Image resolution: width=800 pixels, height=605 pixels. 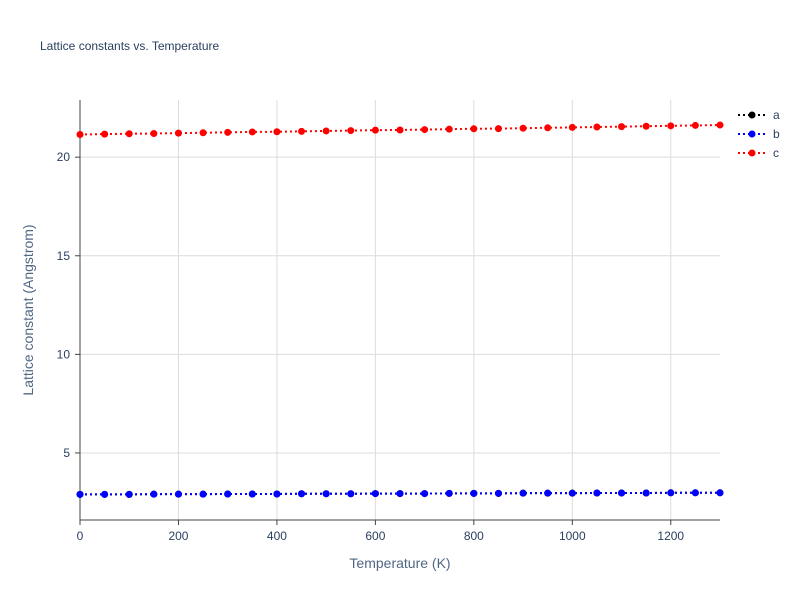 I want to click on legend-label-a: a, so click(x=776, y=115).